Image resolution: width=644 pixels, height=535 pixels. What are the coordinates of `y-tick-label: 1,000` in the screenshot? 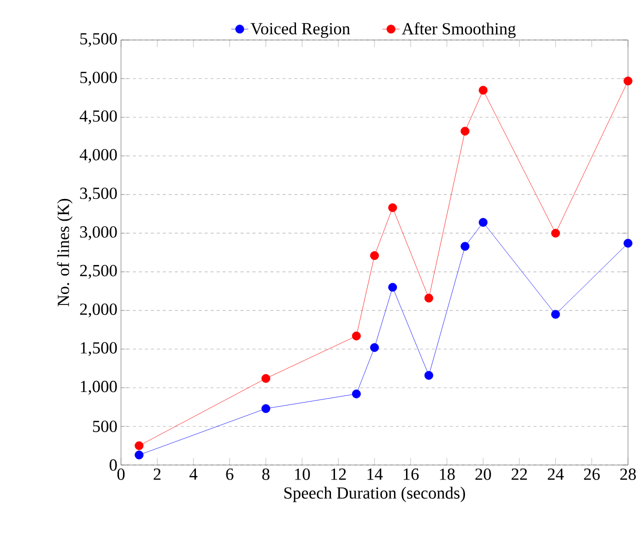 It's located at (98, 387).